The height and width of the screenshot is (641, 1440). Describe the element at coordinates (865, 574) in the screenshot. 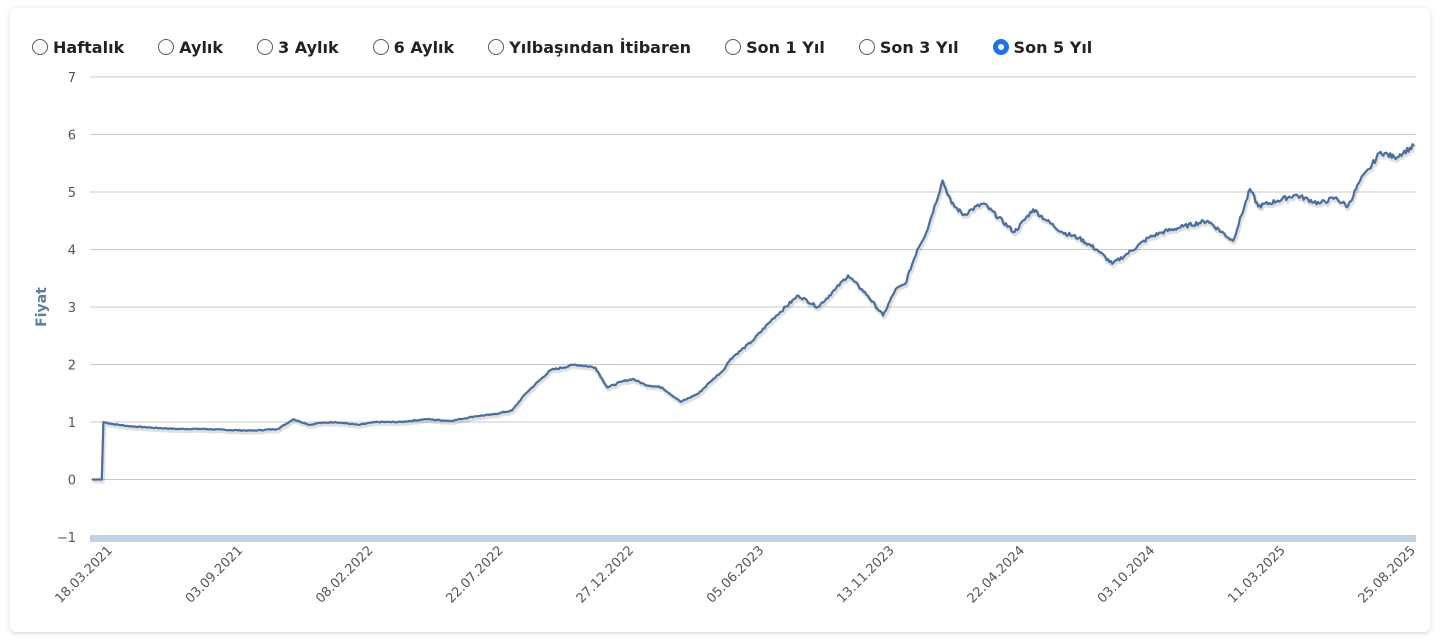

I see `x-tick-label: 13.11.2023` at that location.